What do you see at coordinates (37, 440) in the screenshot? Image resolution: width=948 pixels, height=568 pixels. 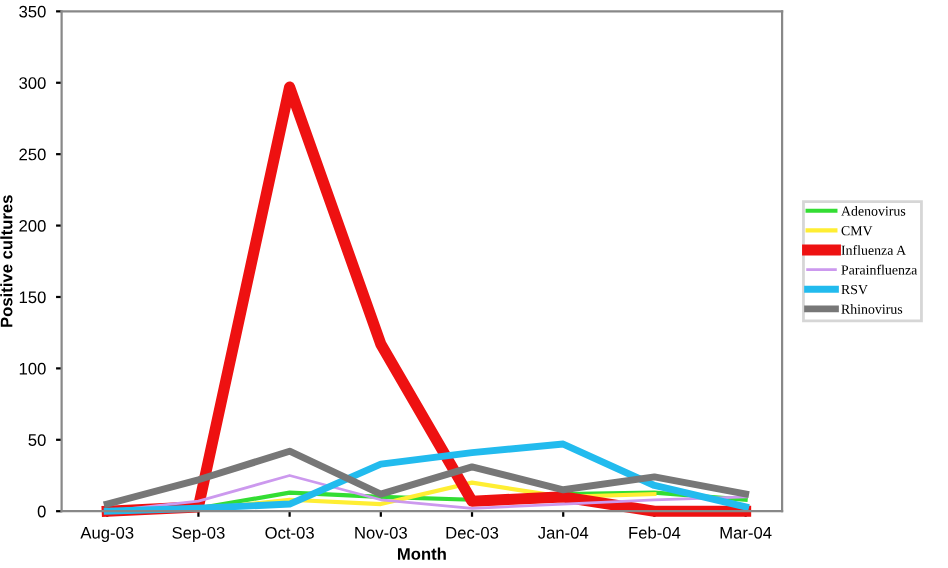 I see `y-tick-label: 50` at bounding box center [37, 440].